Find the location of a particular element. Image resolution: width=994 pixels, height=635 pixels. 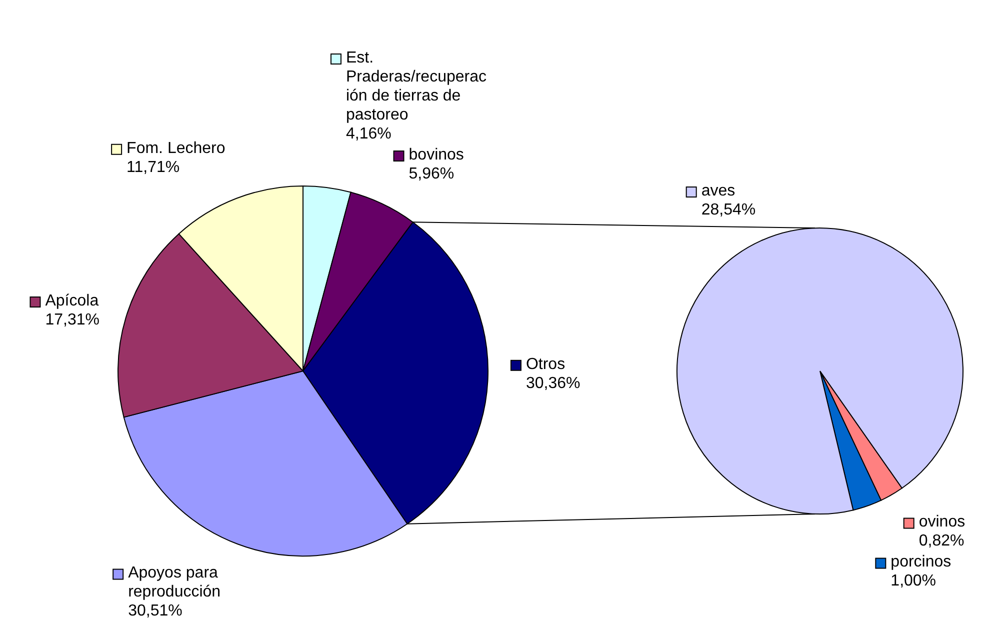

legend-label: Apoyos para reproducción is located at coordinates (174, 582).